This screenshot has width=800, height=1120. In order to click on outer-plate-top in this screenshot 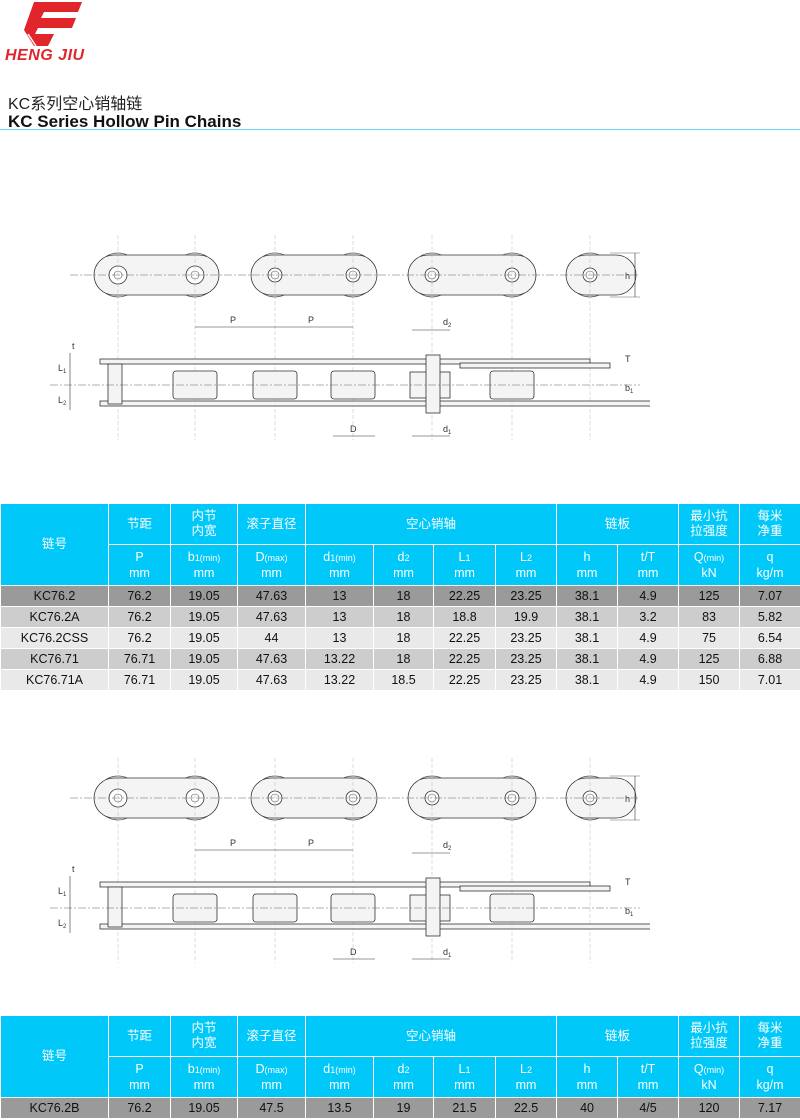, I will do `click(345, 361)`.